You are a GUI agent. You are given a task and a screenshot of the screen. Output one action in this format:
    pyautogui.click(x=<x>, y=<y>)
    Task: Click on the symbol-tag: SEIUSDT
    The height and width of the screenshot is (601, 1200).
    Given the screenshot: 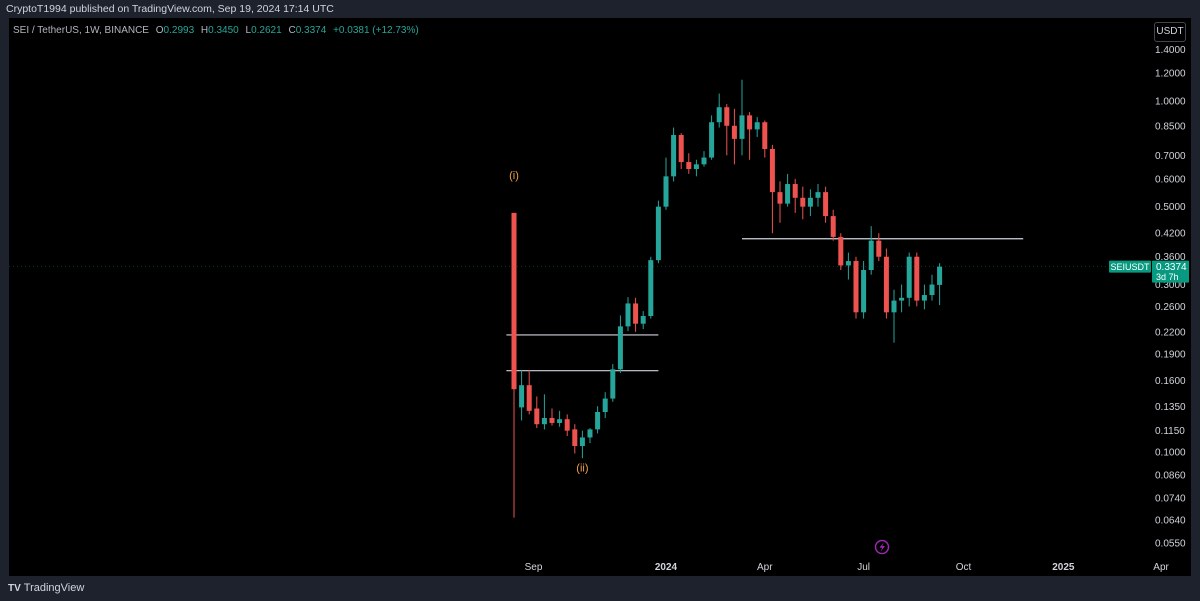 What is the action you would take?
    pyautogui.click(x=1130, y=267)
    